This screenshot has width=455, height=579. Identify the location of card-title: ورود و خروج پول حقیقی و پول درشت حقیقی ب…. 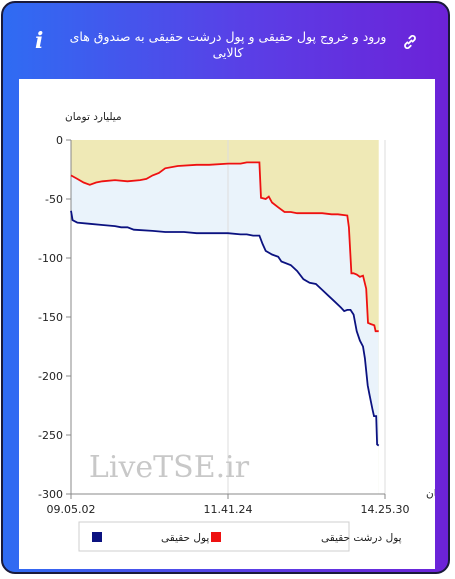
(228, 44).